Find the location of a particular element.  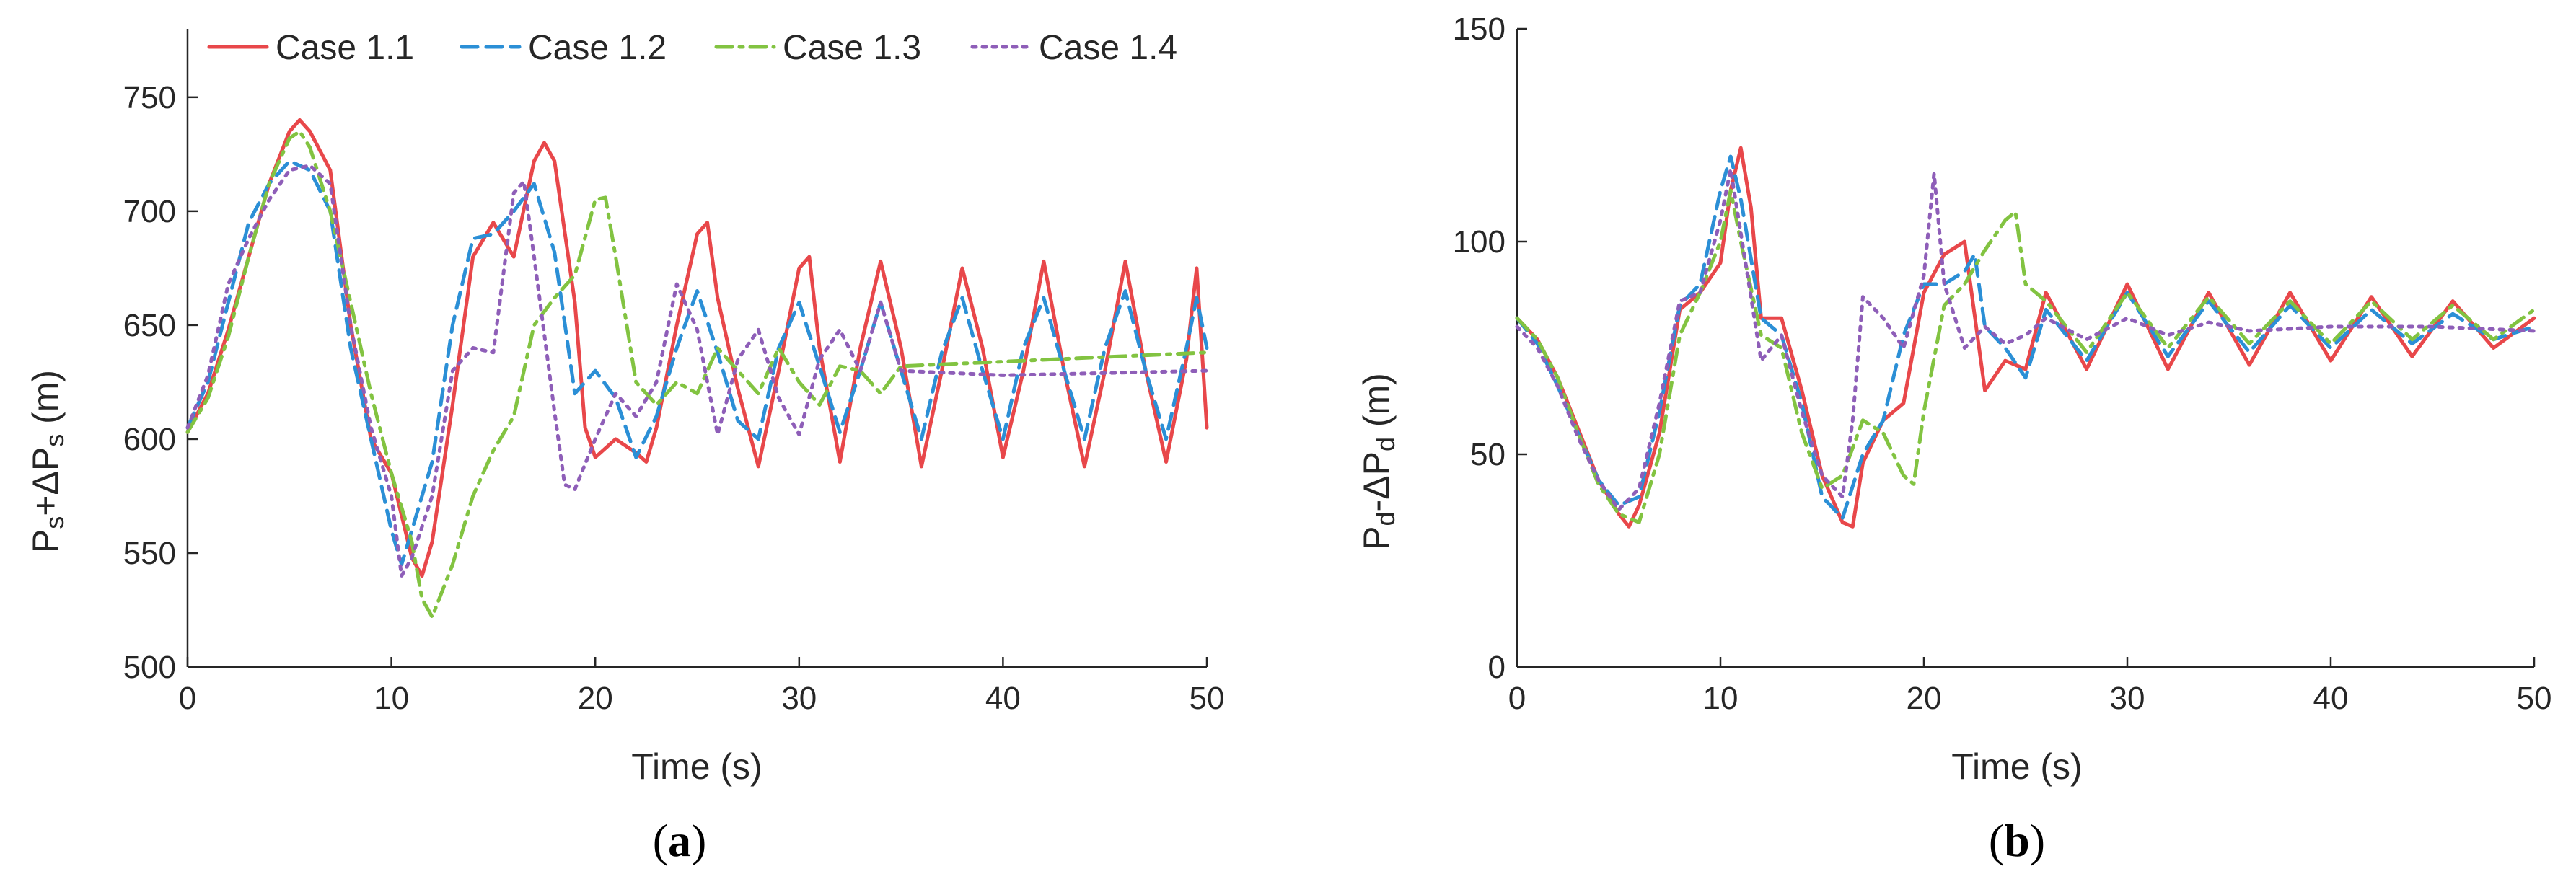

y-axis-label-b-unit: (m) is located at coordinates (1376, 405).